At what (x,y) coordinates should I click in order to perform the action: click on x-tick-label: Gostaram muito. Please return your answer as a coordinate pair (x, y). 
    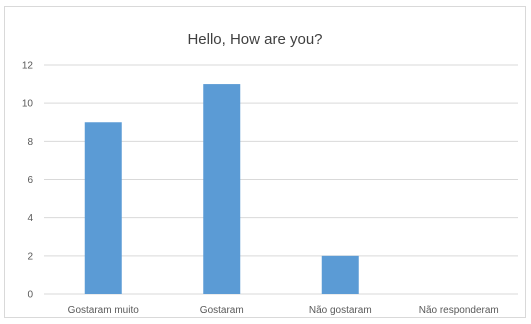
    Looking at the image, I should click on (104, 310).